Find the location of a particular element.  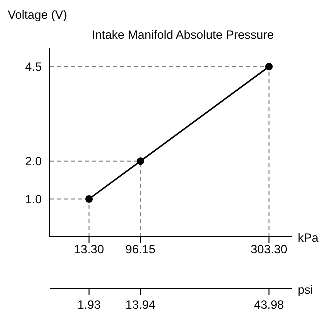

y-axis-title: Voltage (V) is located at coordinates (38, 15).